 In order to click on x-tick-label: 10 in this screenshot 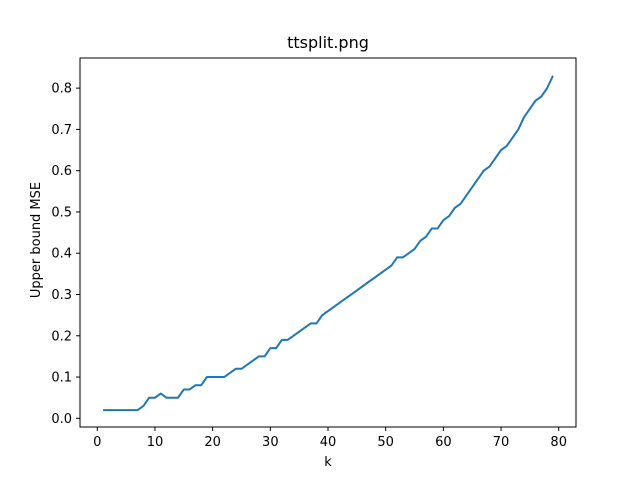, I will do `click(155, 442)`.